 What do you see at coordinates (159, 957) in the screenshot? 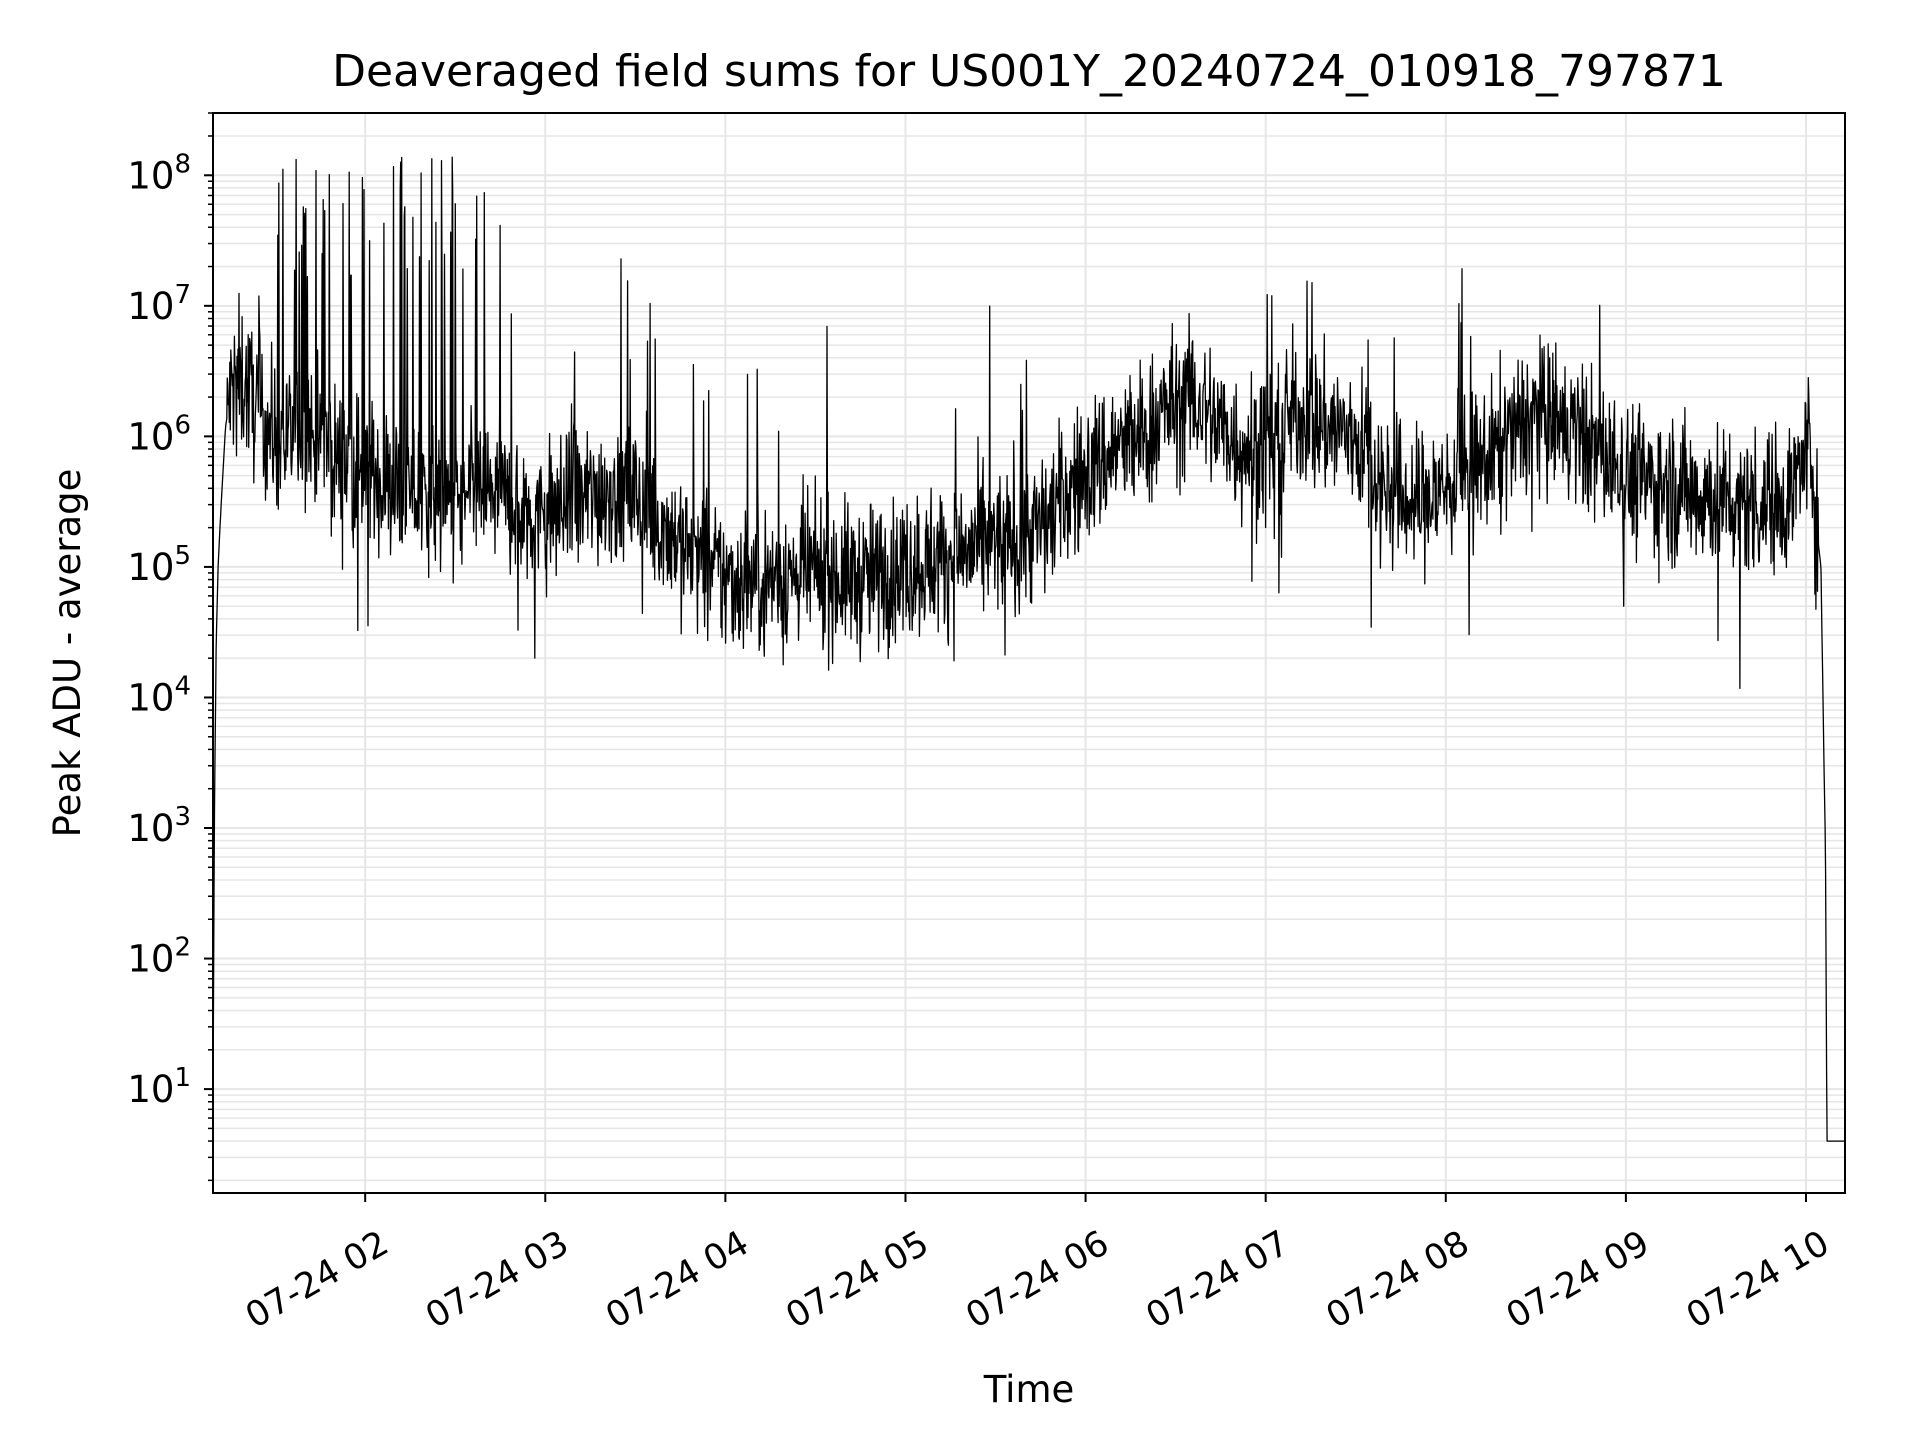
I see `y-tick-label: 102` at bounding box center [159, 957].